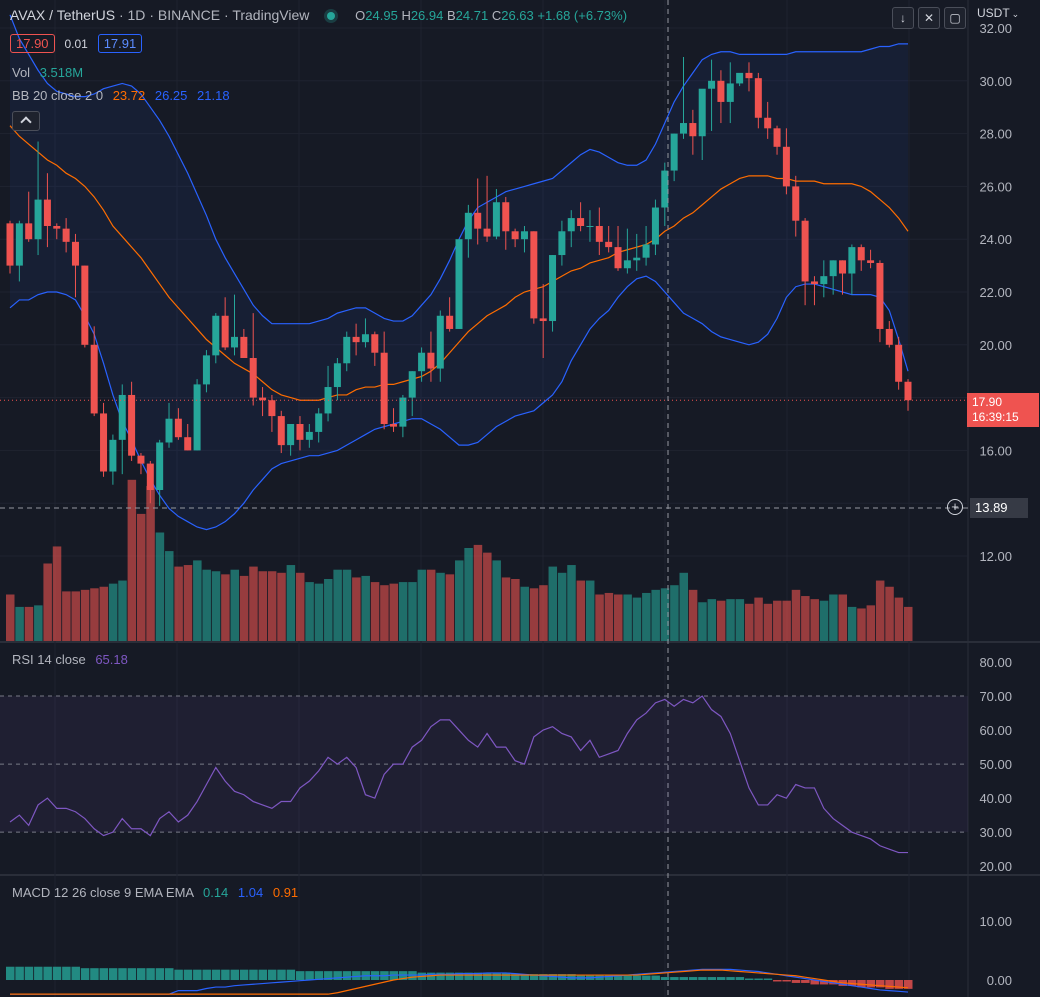 The height and width of the screenshot is (997, 1040). Describe the element at coordinates (360, 15) in the screenshot. I see `open-label: O` at that location.